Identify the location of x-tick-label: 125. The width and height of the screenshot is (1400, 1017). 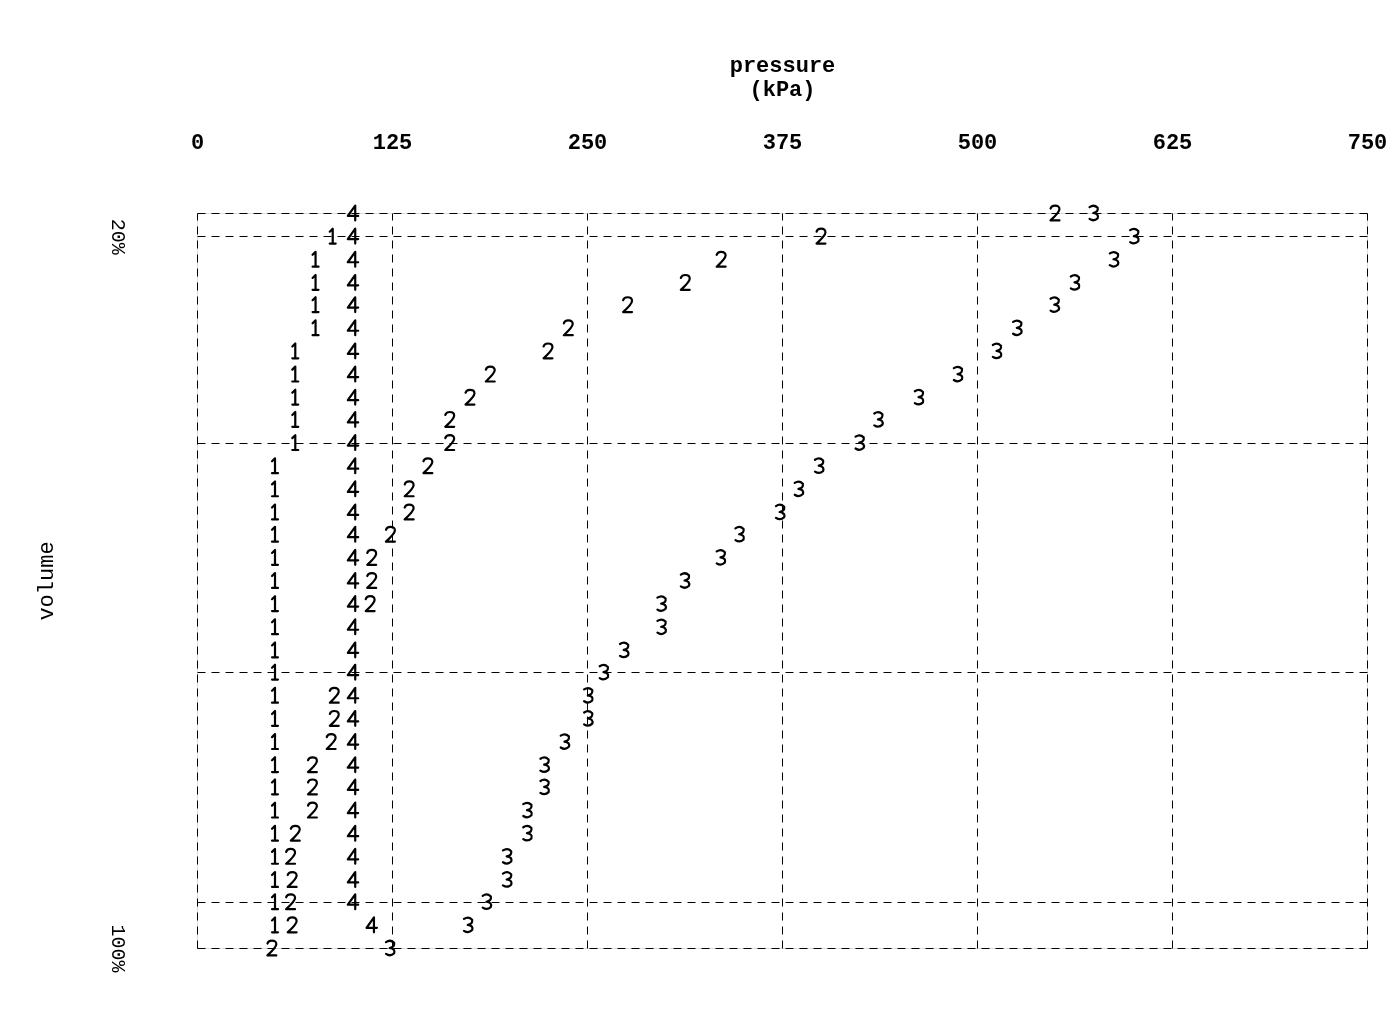
(392, 143).